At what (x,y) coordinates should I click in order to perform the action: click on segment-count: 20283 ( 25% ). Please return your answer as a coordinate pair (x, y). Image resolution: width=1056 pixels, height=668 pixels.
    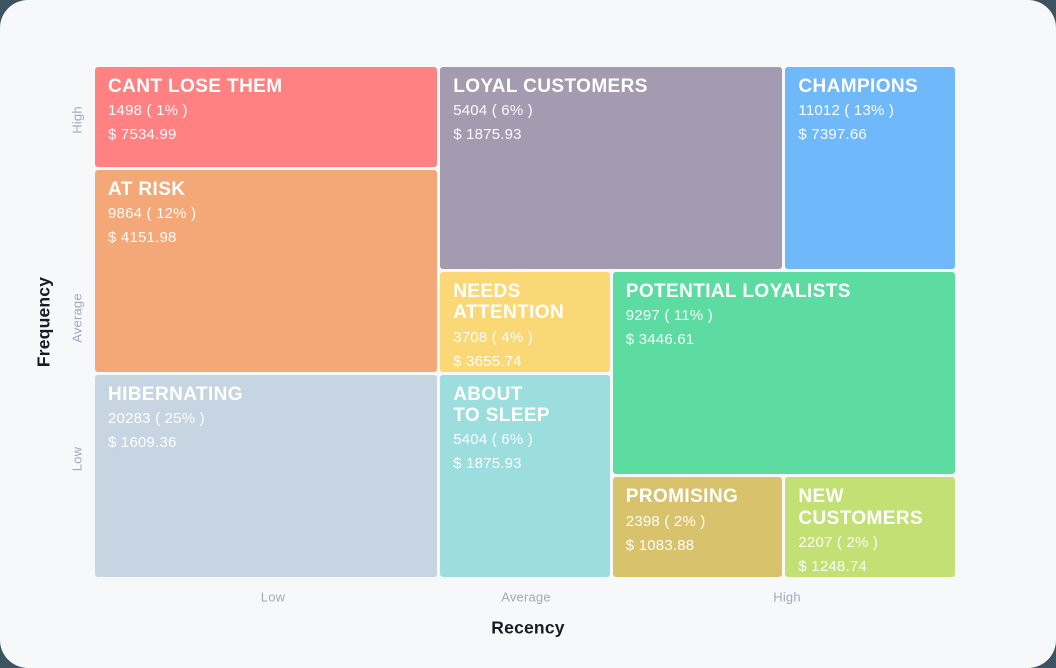
    Looking at the image, I should click on (156, 419).